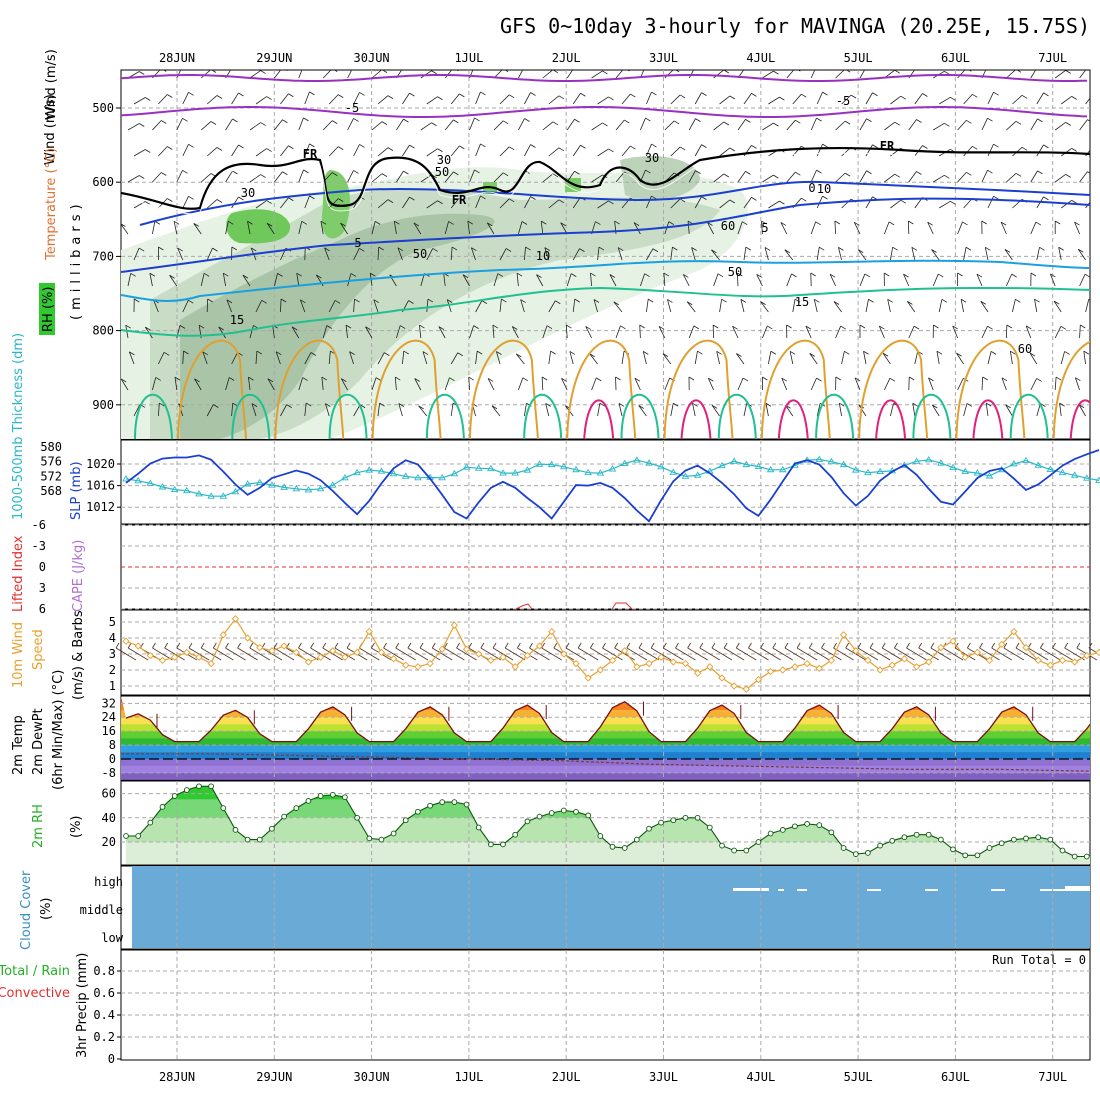 This screenshot has width=1100, height=1100. I want to click on pressure-tick-label: 800, so click(103, 331).